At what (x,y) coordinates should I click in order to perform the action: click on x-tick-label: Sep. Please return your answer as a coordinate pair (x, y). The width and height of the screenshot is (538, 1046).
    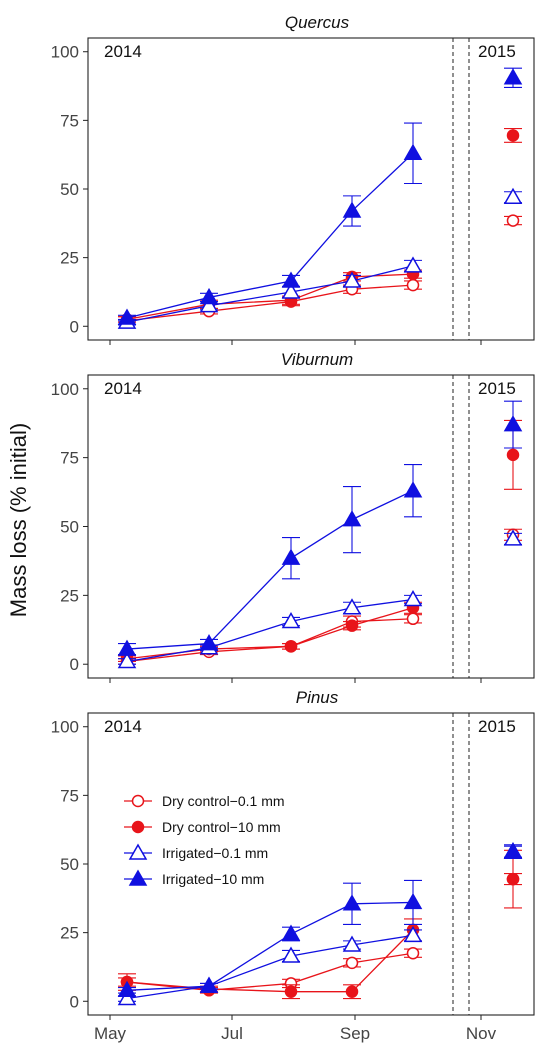
    Looking at the image, I should click on (355, 1033).